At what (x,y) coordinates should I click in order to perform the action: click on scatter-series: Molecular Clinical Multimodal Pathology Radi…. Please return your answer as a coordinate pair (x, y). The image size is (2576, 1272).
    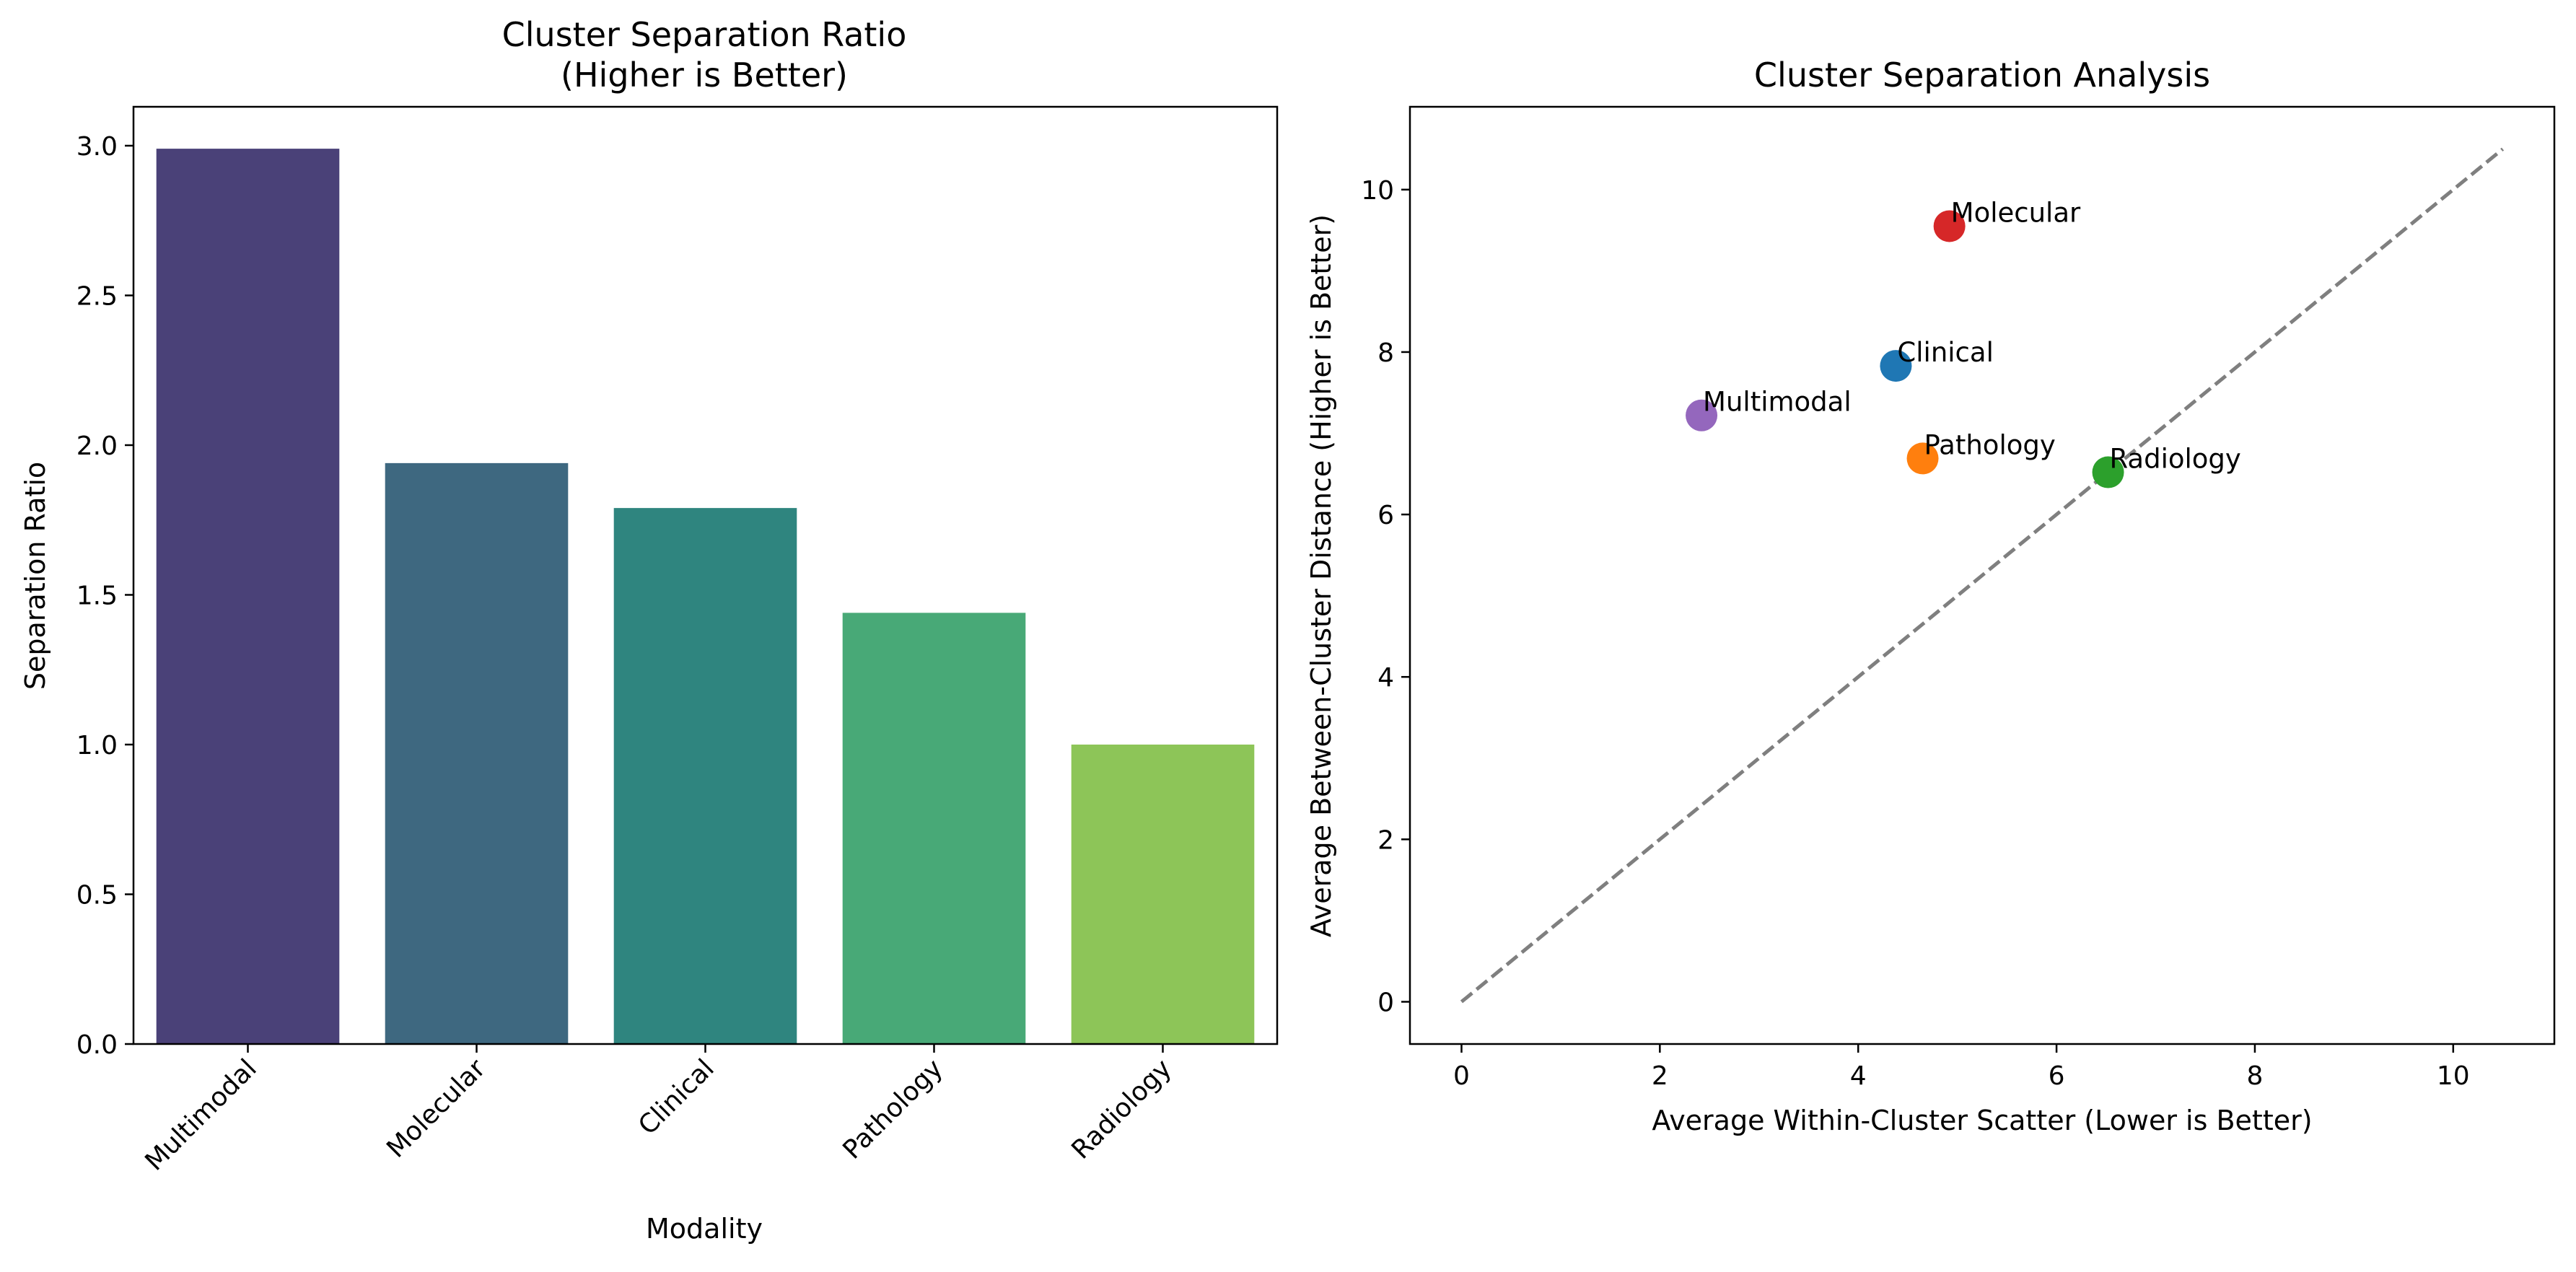
    Looking at the image, I should click on (1963, 343).